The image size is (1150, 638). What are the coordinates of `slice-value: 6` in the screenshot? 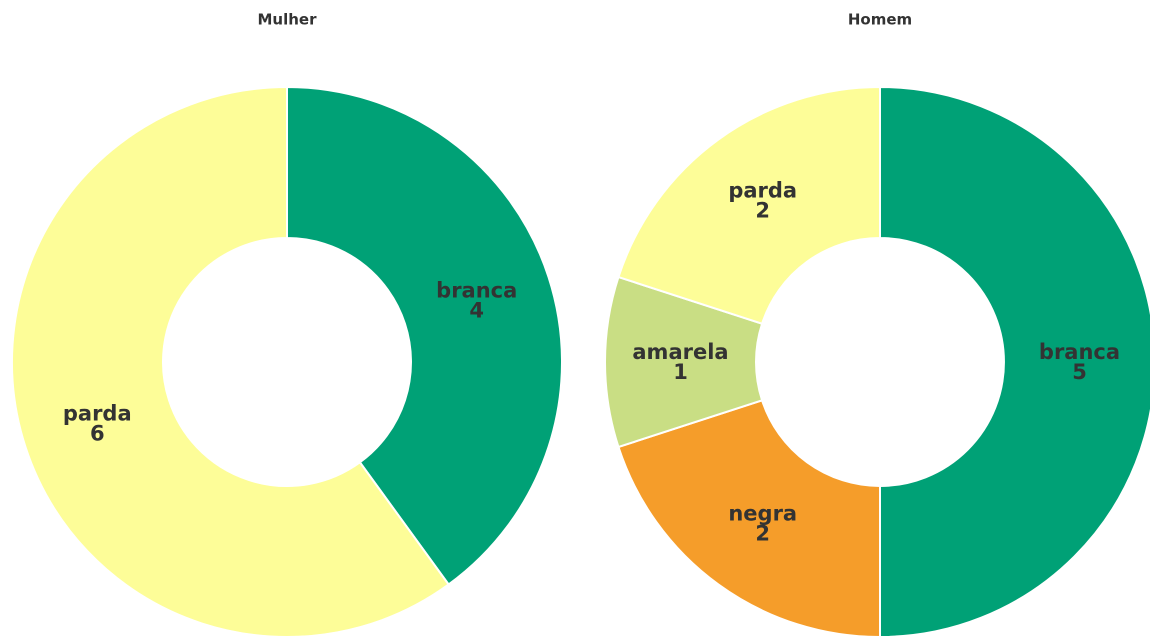 It's located at (97, 434).